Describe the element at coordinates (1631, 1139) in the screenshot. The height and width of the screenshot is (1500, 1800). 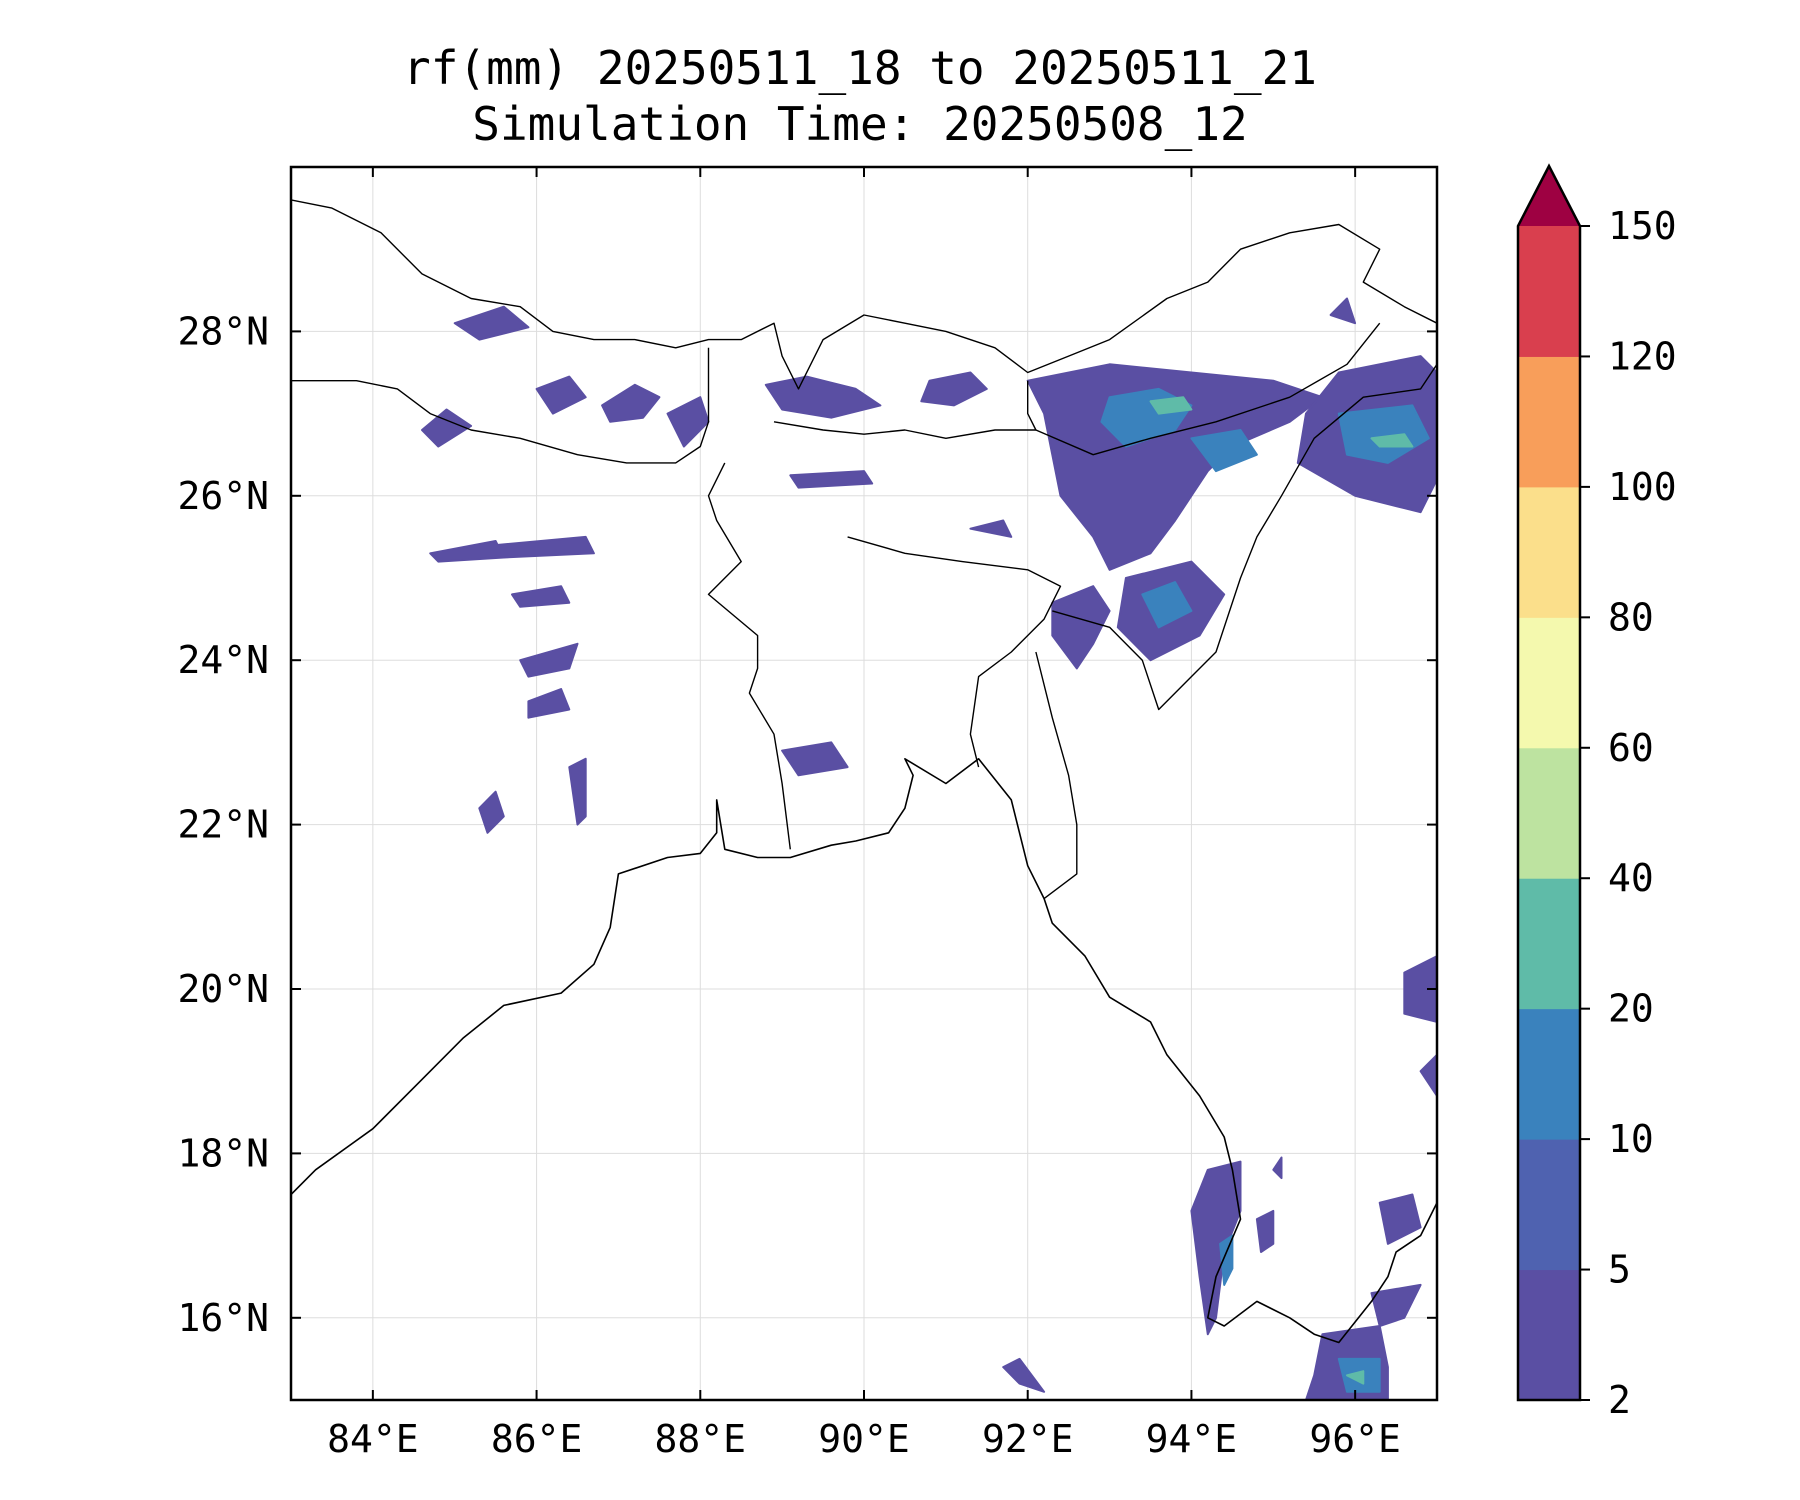
I see `colorbar-tick-label: 10` at that location.